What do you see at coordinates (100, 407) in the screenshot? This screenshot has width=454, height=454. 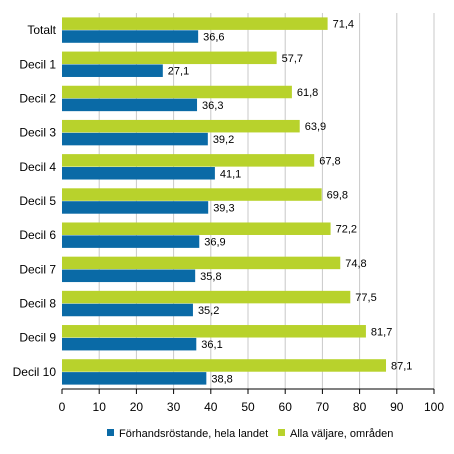 I see `x-tick-label: 10` at bounding box center [100, 407].